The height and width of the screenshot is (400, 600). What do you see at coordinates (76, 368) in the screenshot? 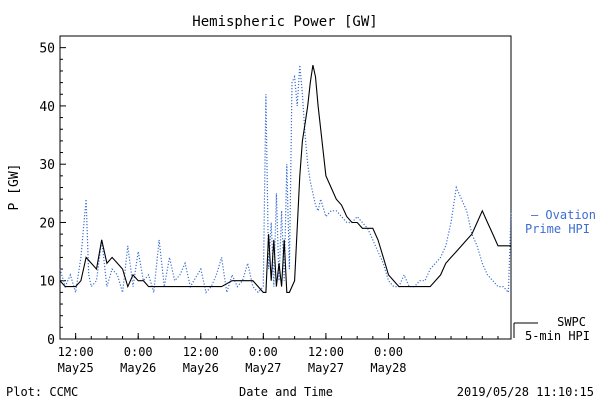
I see `x-tick-date: May25` at bounding box center [76, 368].